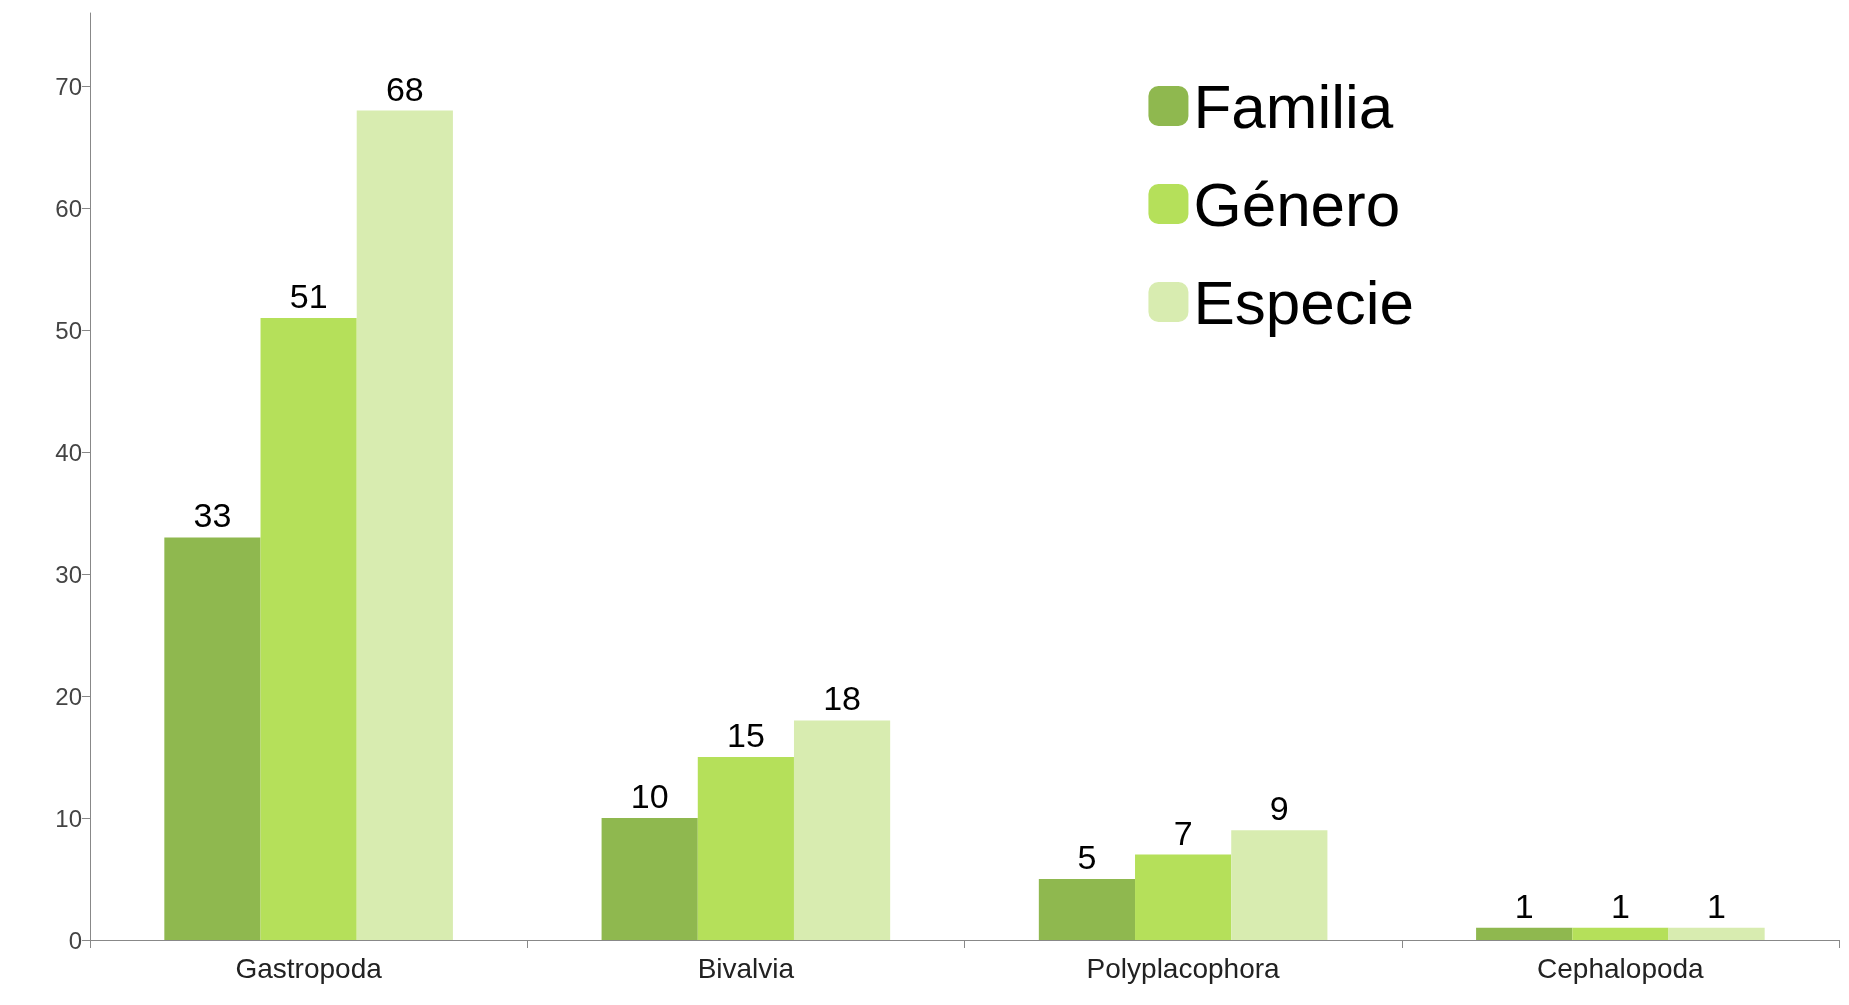 This screenshot has width=1849, height=1005. Describe the element at coordinates (68, 574) in the screenshot. I see `y-tick-label: 30` at that location.